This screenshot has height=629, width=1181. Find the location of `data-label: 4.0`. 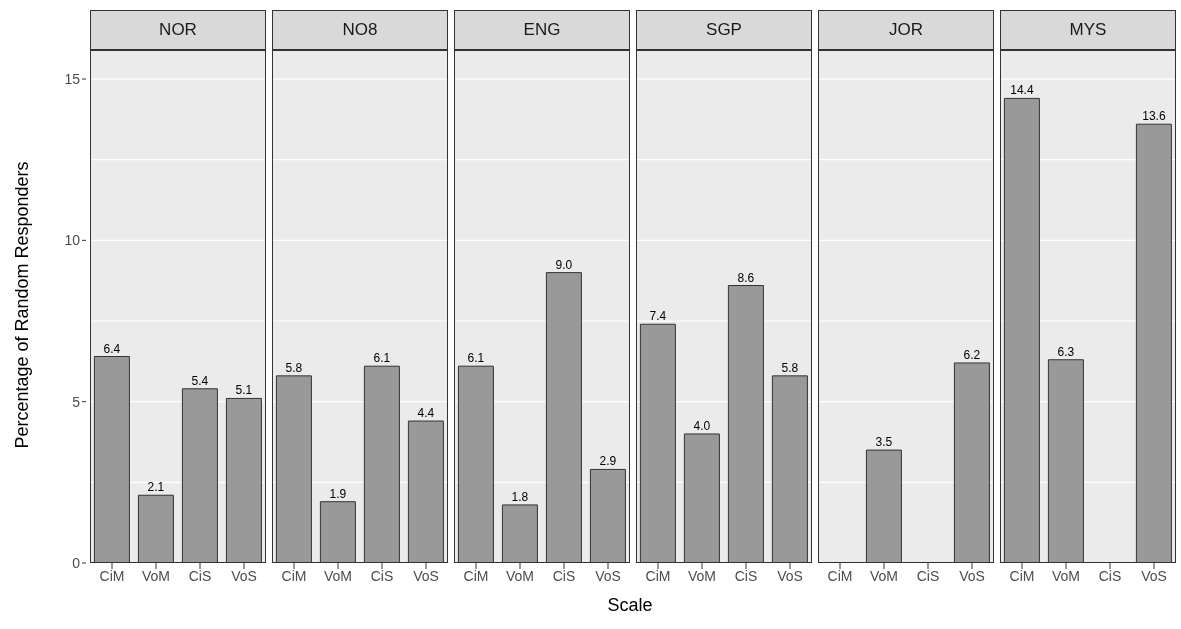

data-label: 4.0 is located at coordinates (702, 425).